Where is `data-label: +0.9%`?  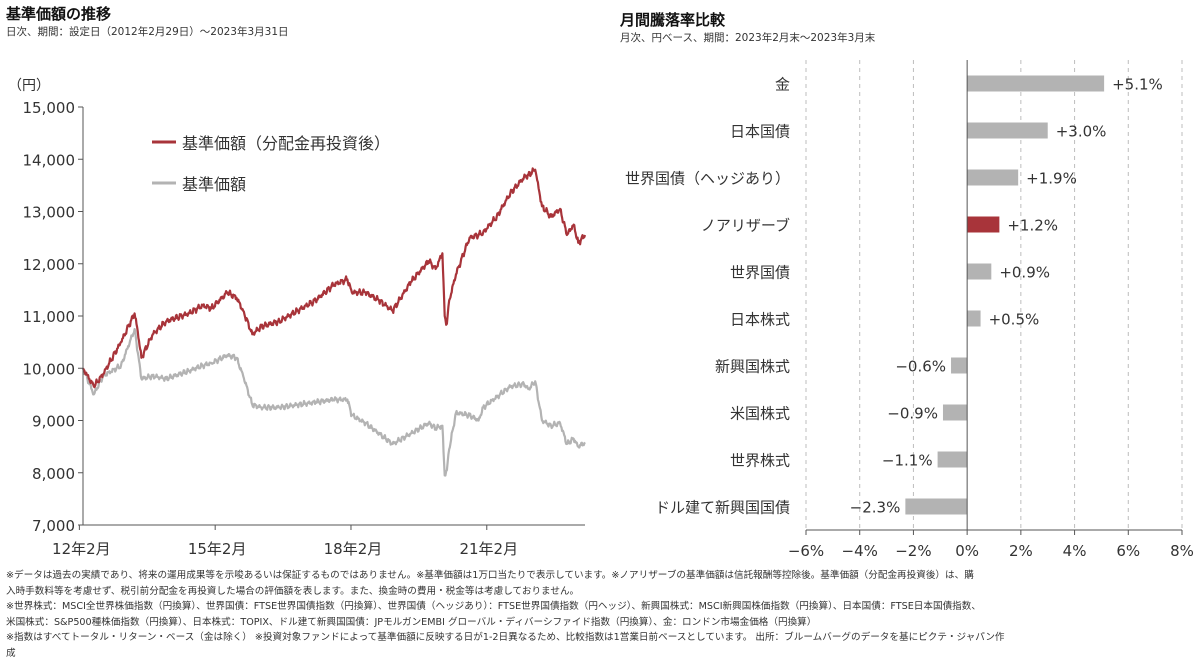
data-label: +0.9% is located at coordinates (1024, 273).